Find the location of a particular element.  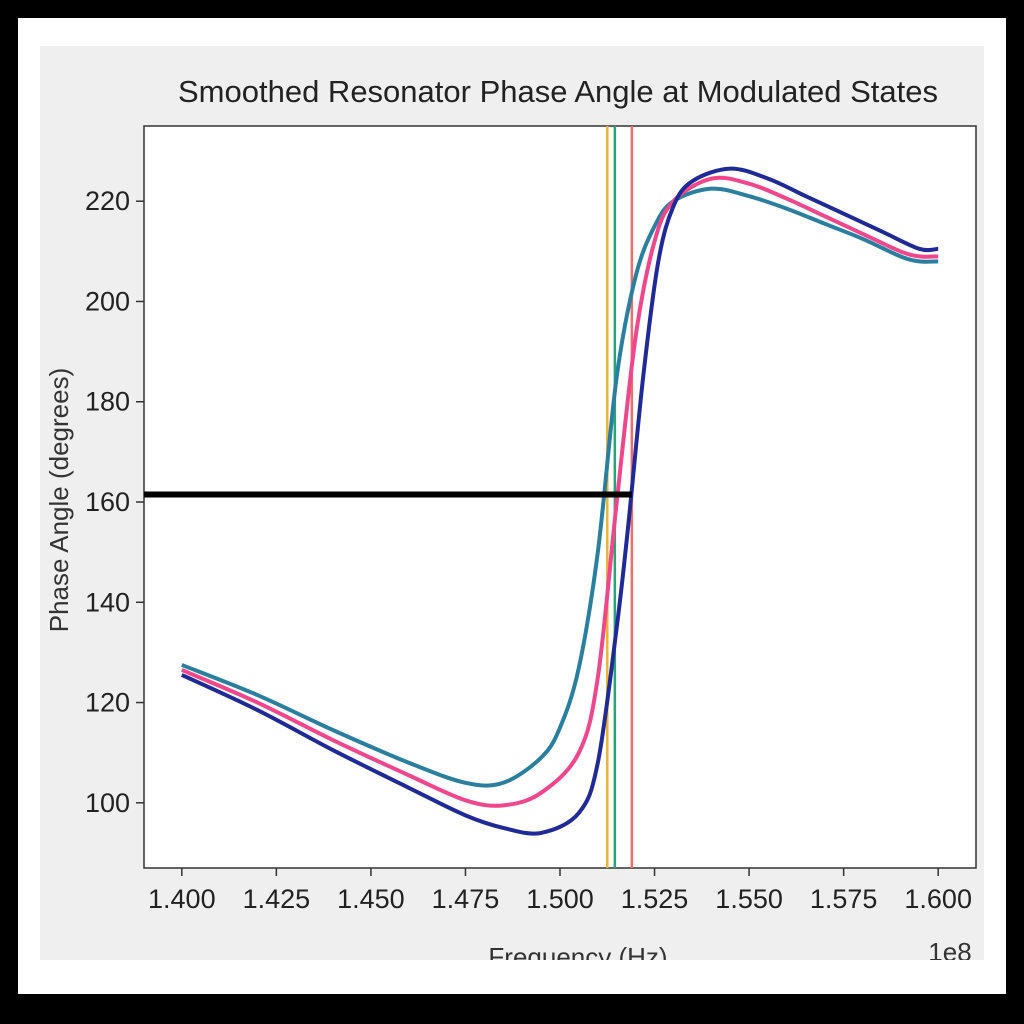

x-tick-label: 1.550 is located at coordinates (749, 899).